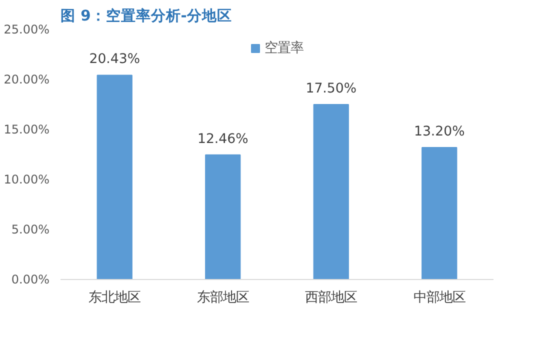 The width and height of the screenshot is (543, 339). I want to click on x-tick-label: 西部地区, so click(331, 298).